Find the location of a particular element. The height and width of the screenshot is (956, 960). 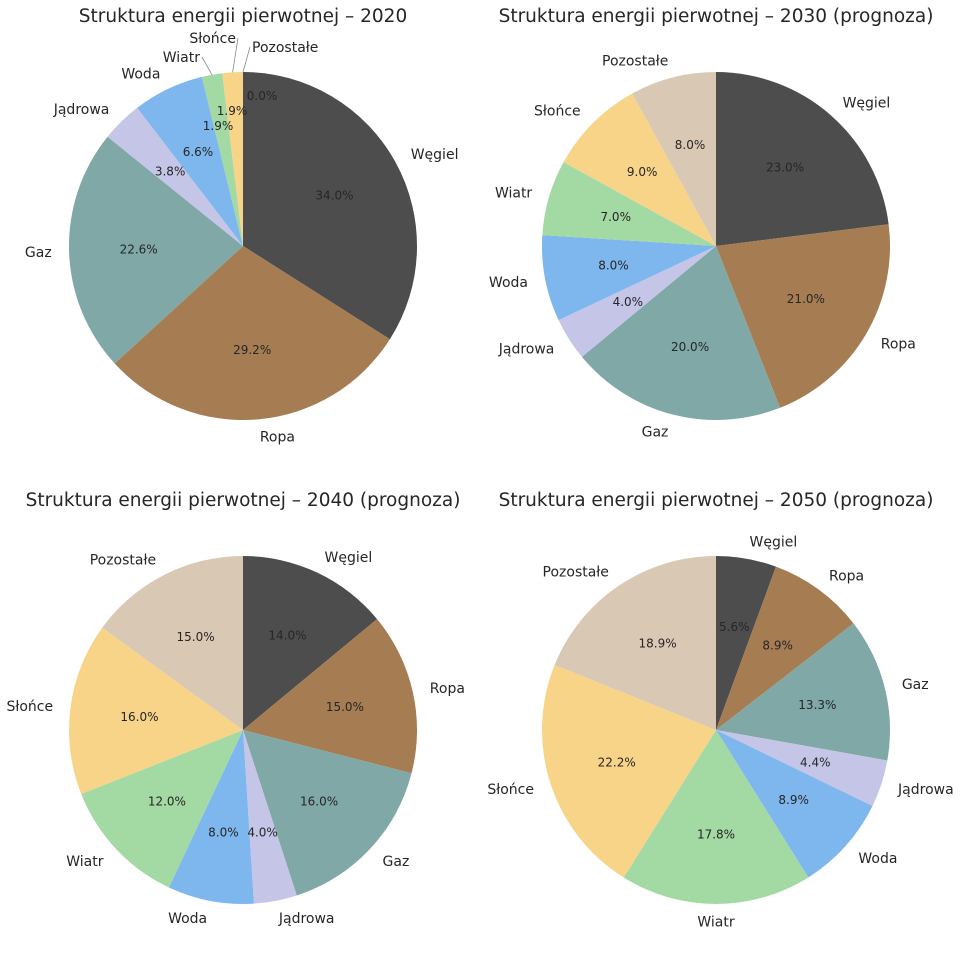

slice-percent-label: 21.0% is located at coordinates (806, 299).